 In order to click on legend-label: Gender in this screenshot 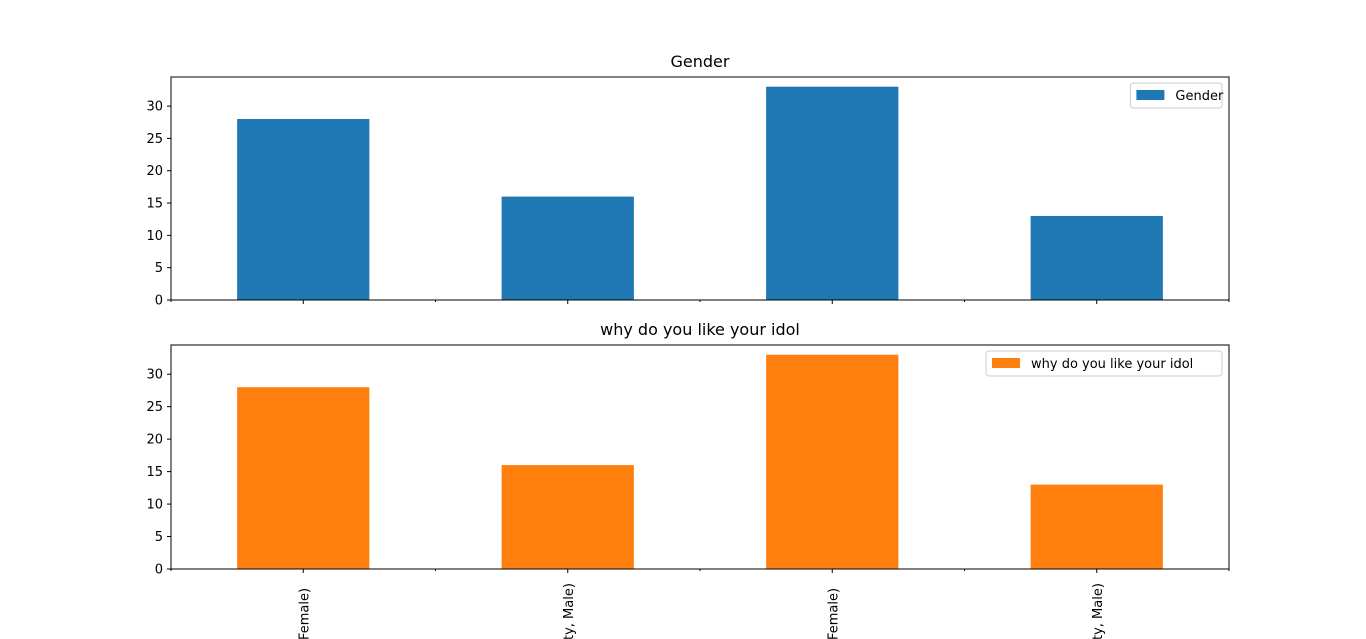, I will do `click(1199, 96)`.